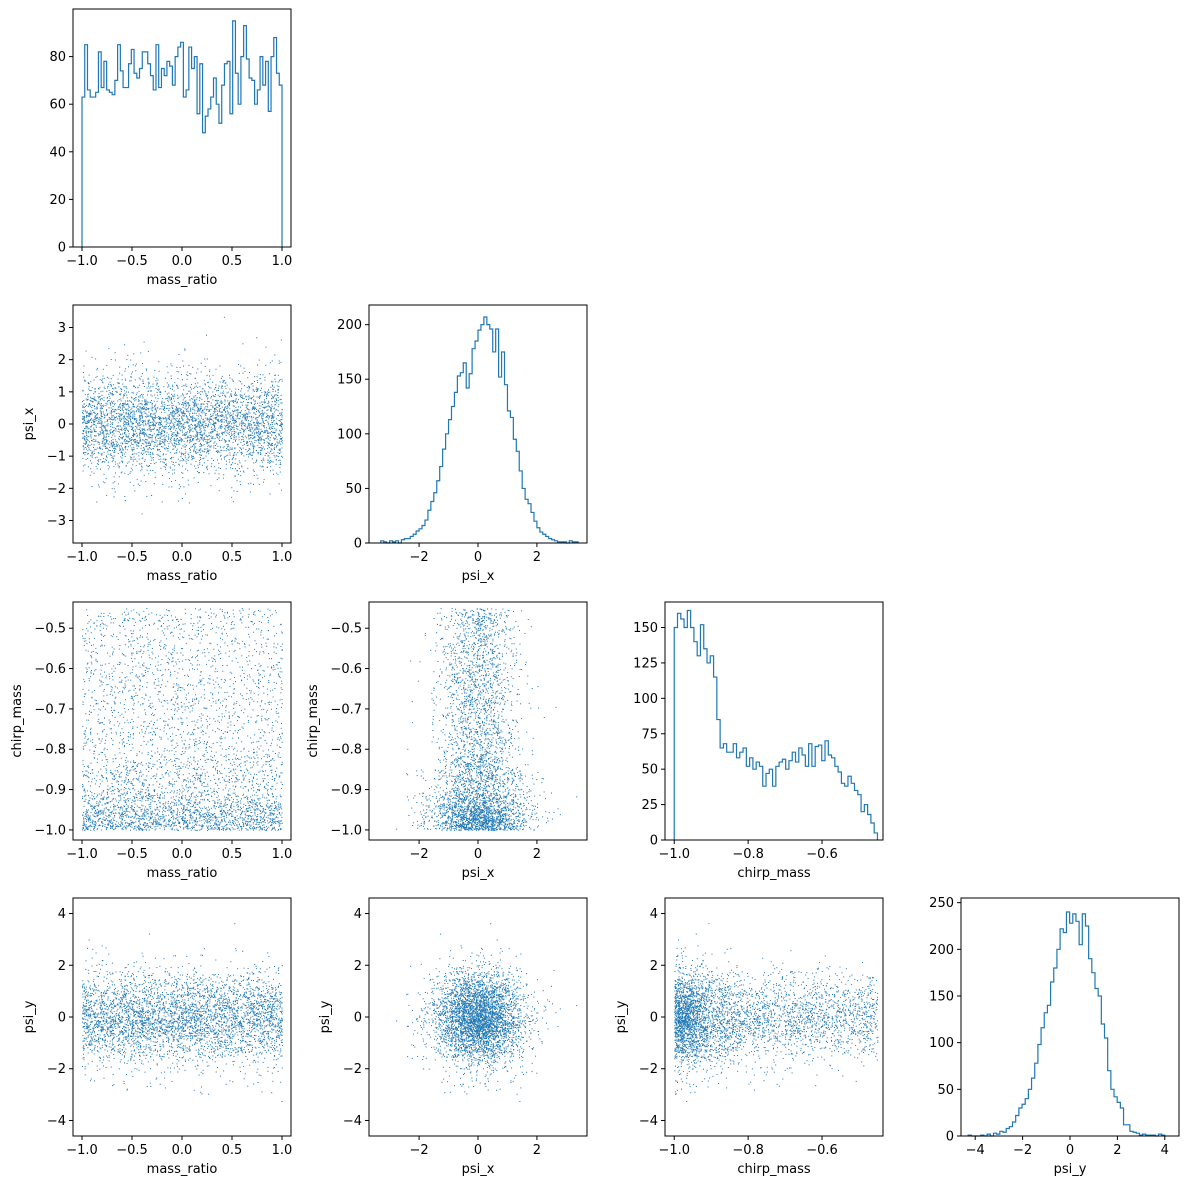 This screenshot has width=1189, height=1189. Describe the element at coordinates (56, 457) in the screenshot. I see `panel-psi_x-vs-mass_ratio-ytick-label: −1` at that location.